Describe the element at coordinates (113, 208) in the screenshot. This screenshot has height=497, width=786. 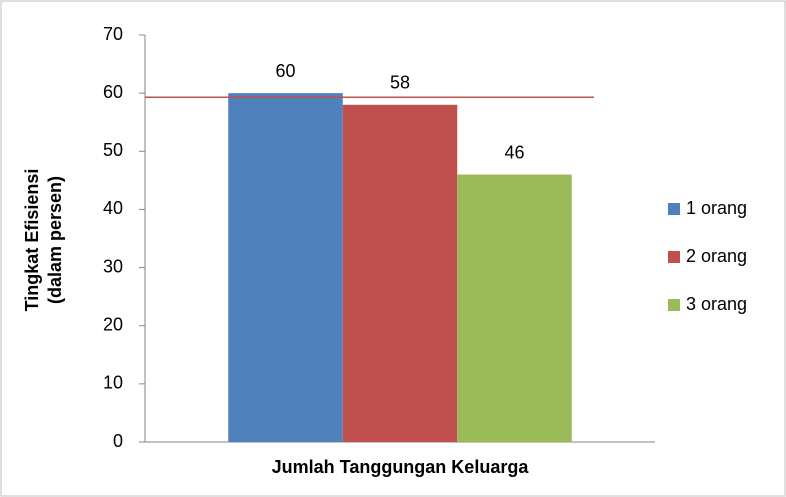
I see `y-tick-label: 40` at that location.